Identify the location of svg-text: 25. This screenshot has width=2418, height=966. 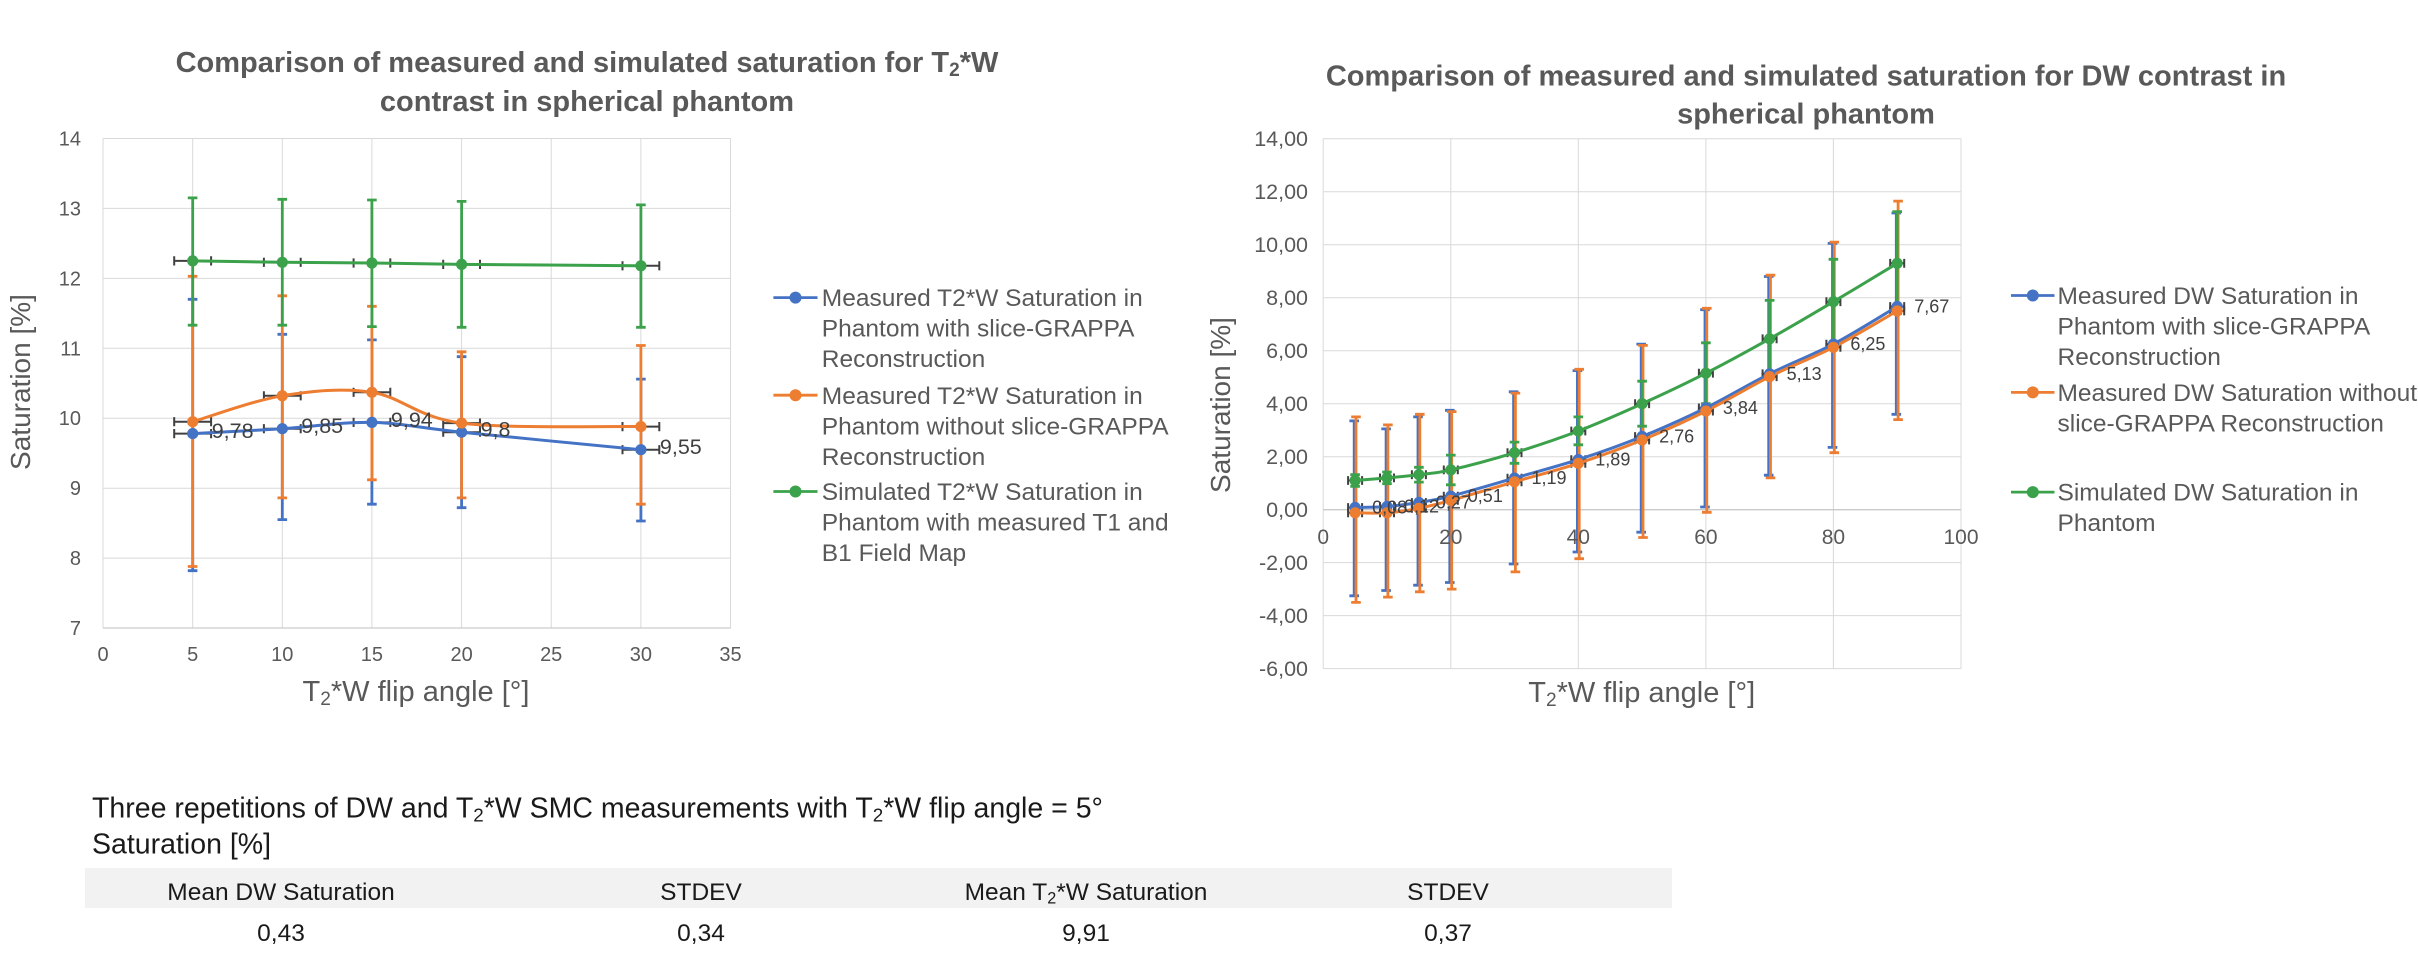
(551, 655).